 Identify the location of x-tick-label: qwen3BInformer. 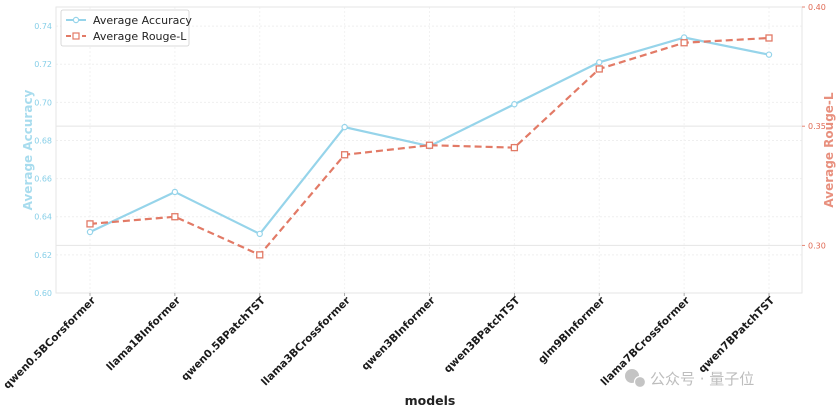
(398, 333).